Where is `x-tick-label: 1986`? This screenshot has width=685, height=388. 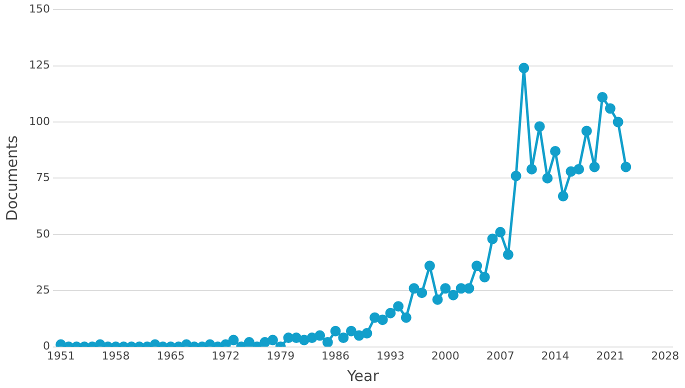
x-tick-label: 1986 is located at coordinates (336, 355).